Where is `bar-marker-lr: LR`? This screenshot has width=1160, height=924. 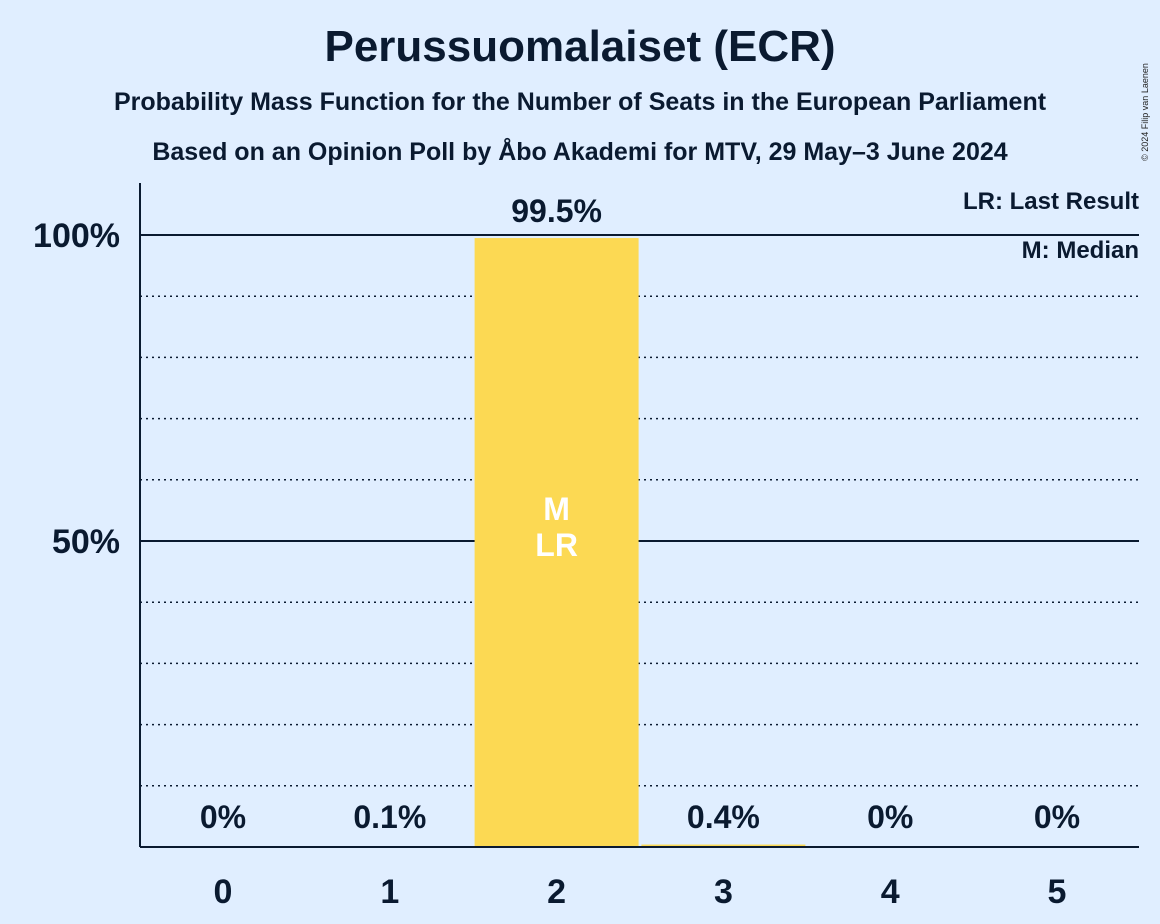
bar-marker-lr: LR is located at coordinates (556, 545).